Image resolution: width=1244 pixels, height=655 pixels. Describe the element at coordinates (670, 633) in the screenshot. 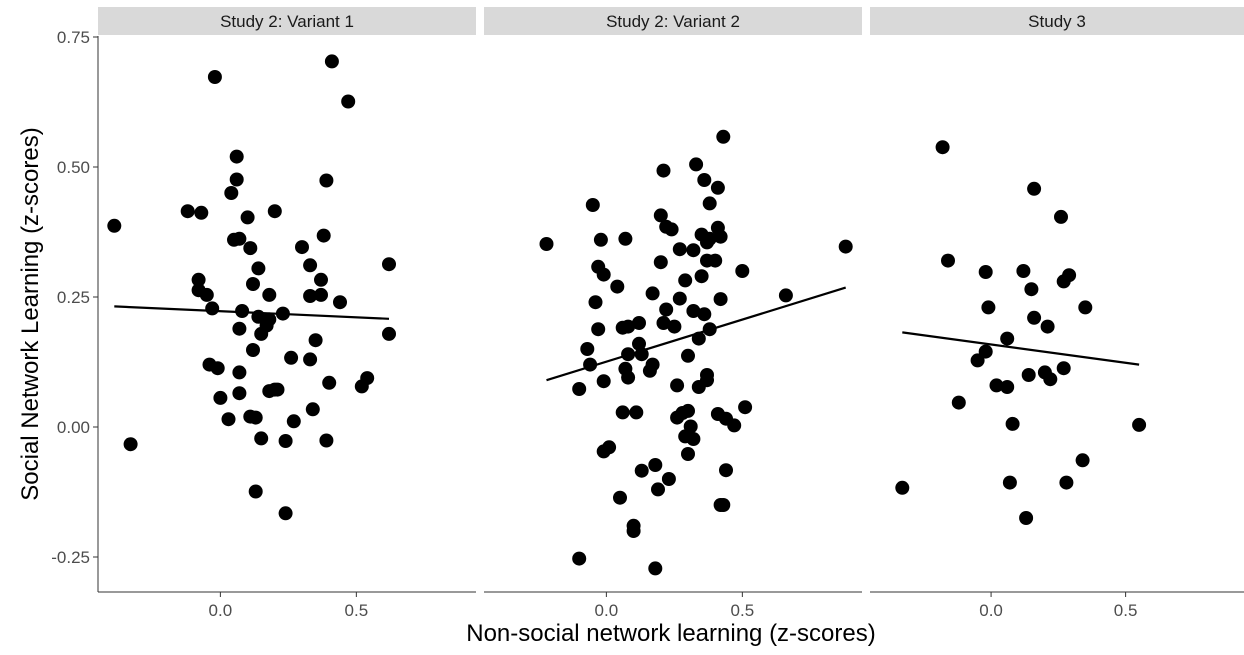

I see `x-axis-title: Non-social network learning (z-scores)` at that location.